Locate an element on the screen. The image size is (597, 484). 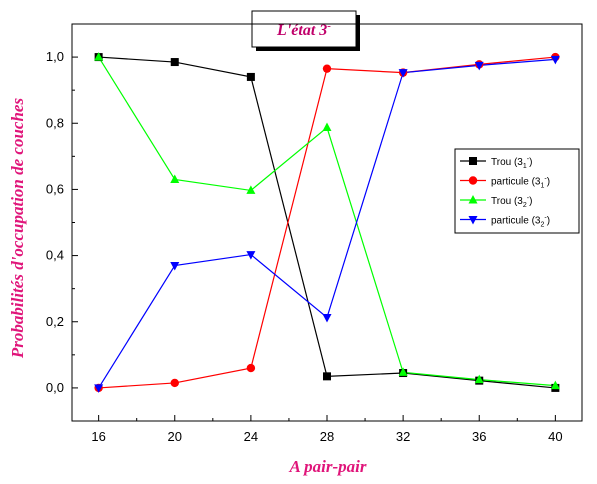
y-axis-ticks: 0,0 0,2 0,4 0,6 0,8 1,0 is located at coordinates (62, 222).